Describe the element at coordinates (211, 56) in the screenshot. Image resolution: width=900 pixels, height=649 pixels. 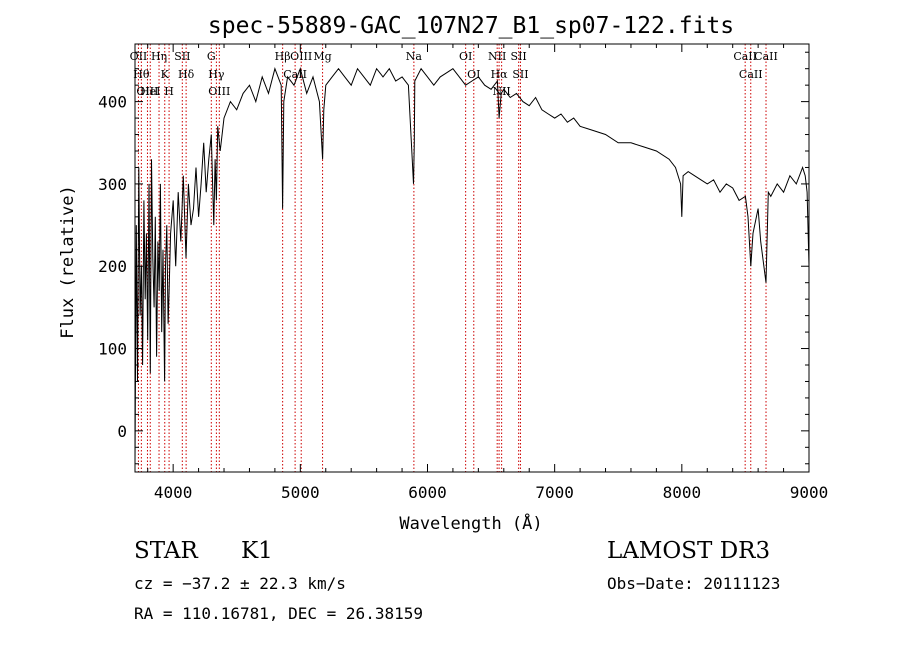
I see `marker-label: G` at that location.